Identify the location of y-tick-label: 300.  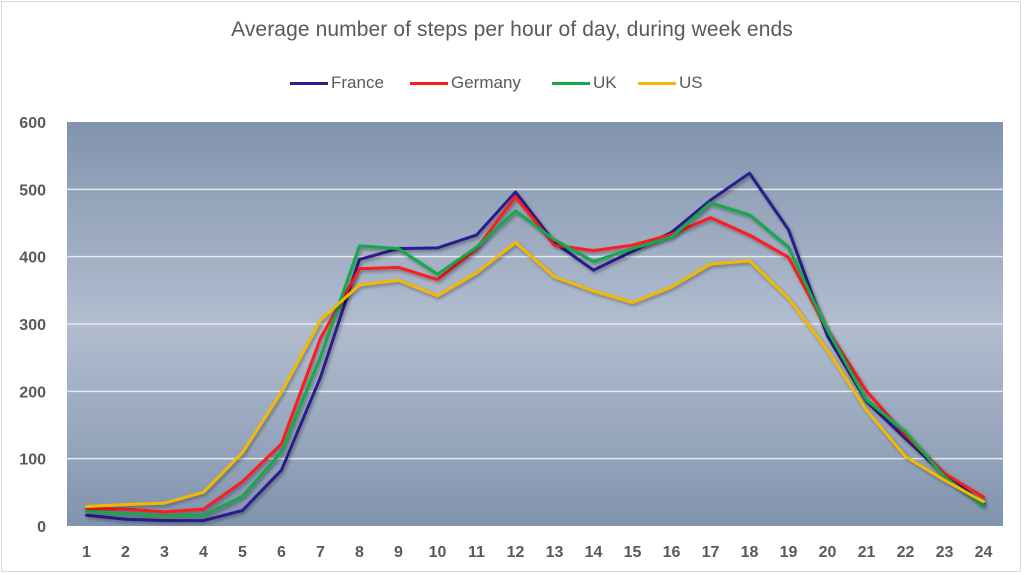
(32, 325).